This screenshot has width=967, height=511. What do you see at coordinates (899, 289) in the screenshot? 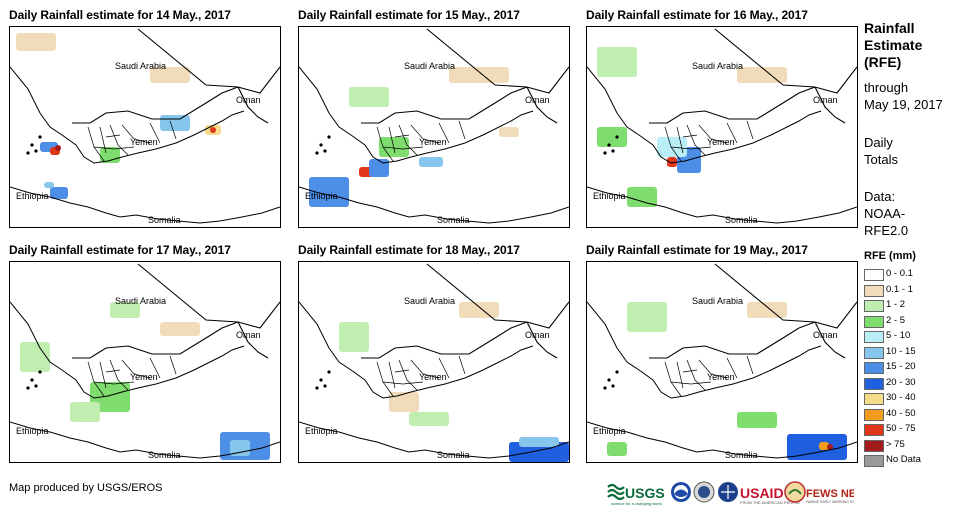
I see `legend-label: 0.1 - 1` at bounding box center [899, 289].